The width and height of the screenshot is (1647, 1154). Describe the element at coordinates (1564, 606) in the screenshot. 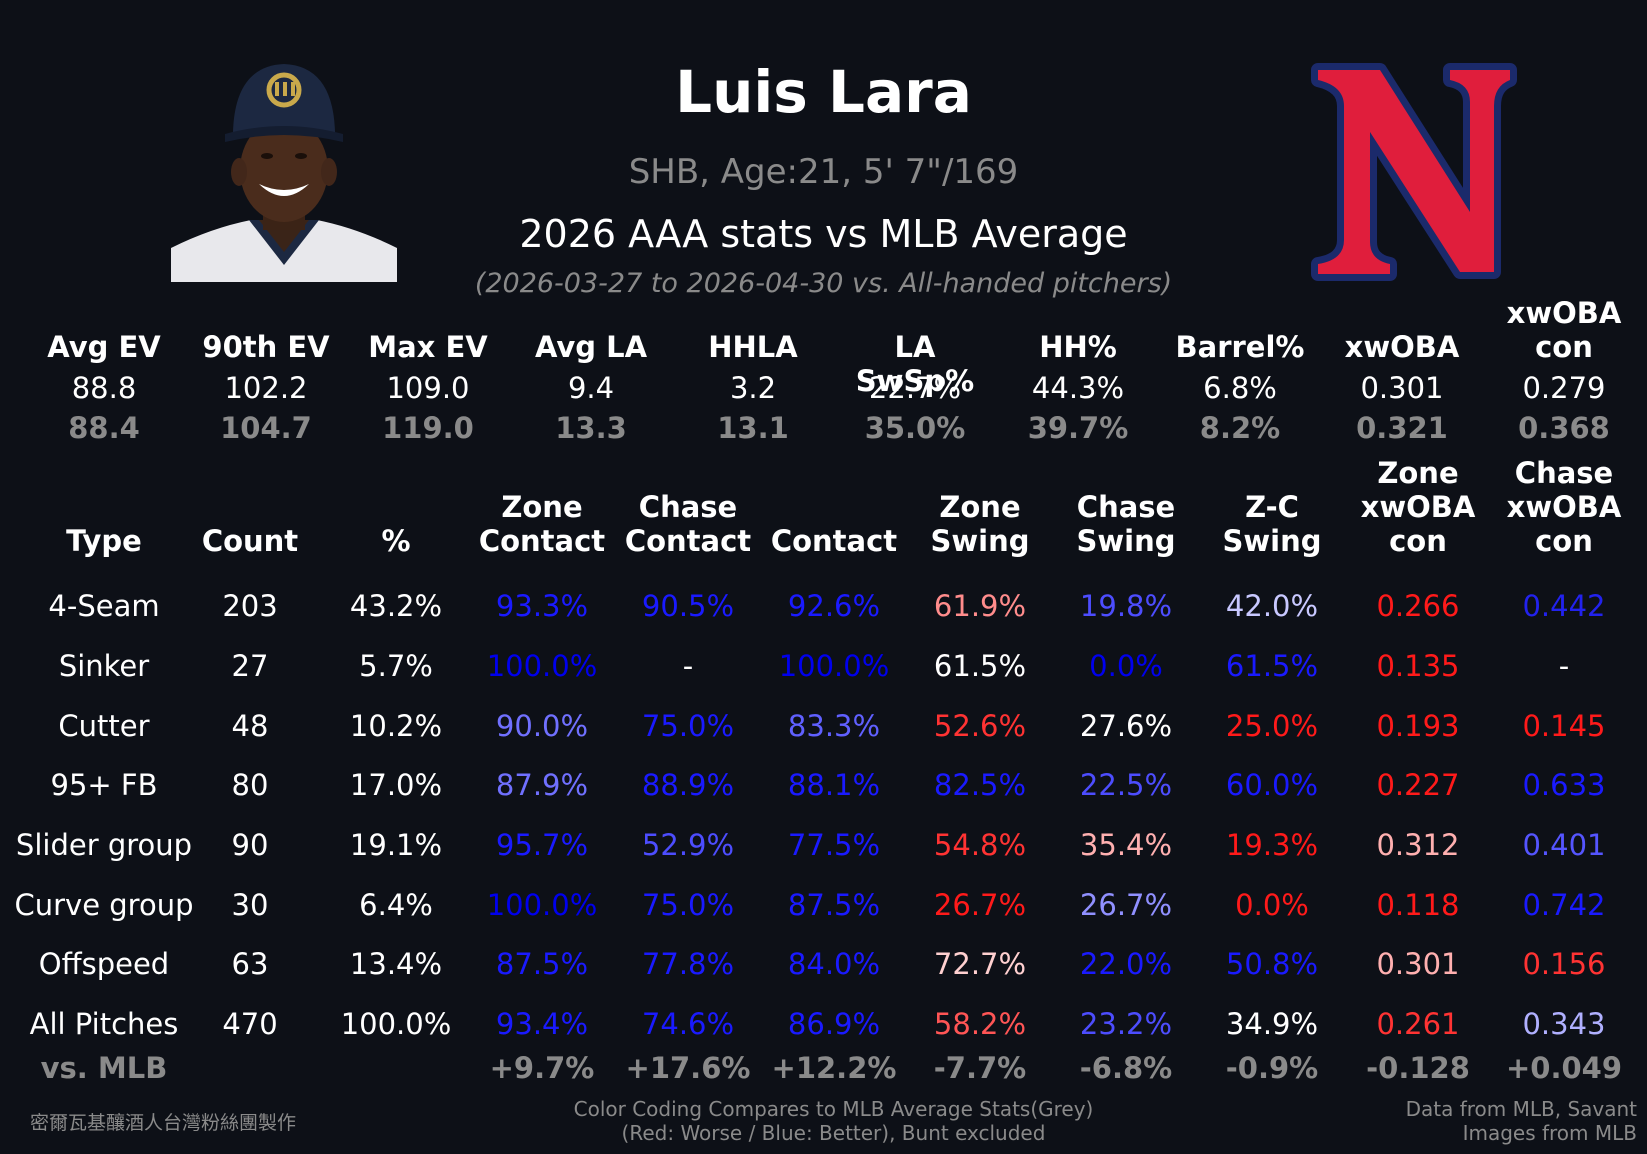

I see `table-cell: 0.442` at that location.